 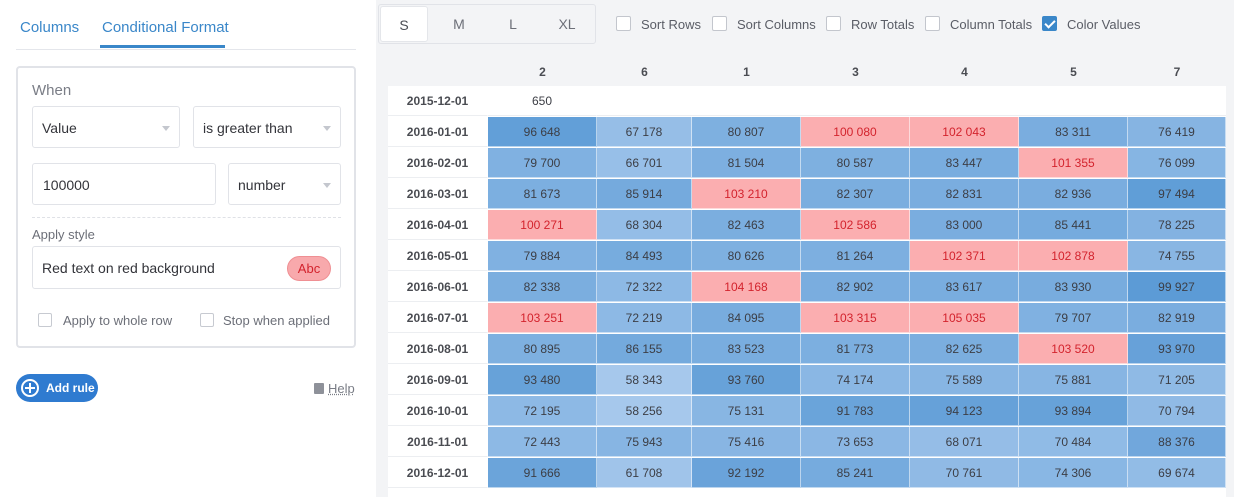 I want to click on operator-select: is greater than, so click(x=267, y=127).